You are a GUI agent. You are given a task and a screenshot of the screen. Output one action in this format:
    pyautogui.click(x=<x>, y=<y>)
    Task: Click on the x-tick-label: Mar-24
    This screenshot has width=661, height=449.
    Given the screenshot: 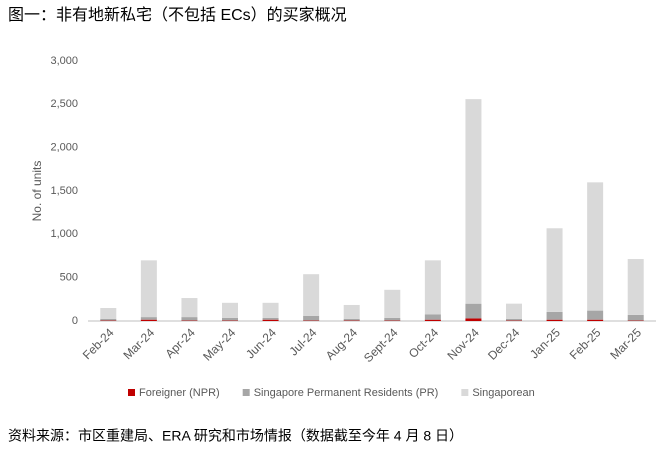 What is the action you would take?
    pyautogui.click(x=138, y=343)
    